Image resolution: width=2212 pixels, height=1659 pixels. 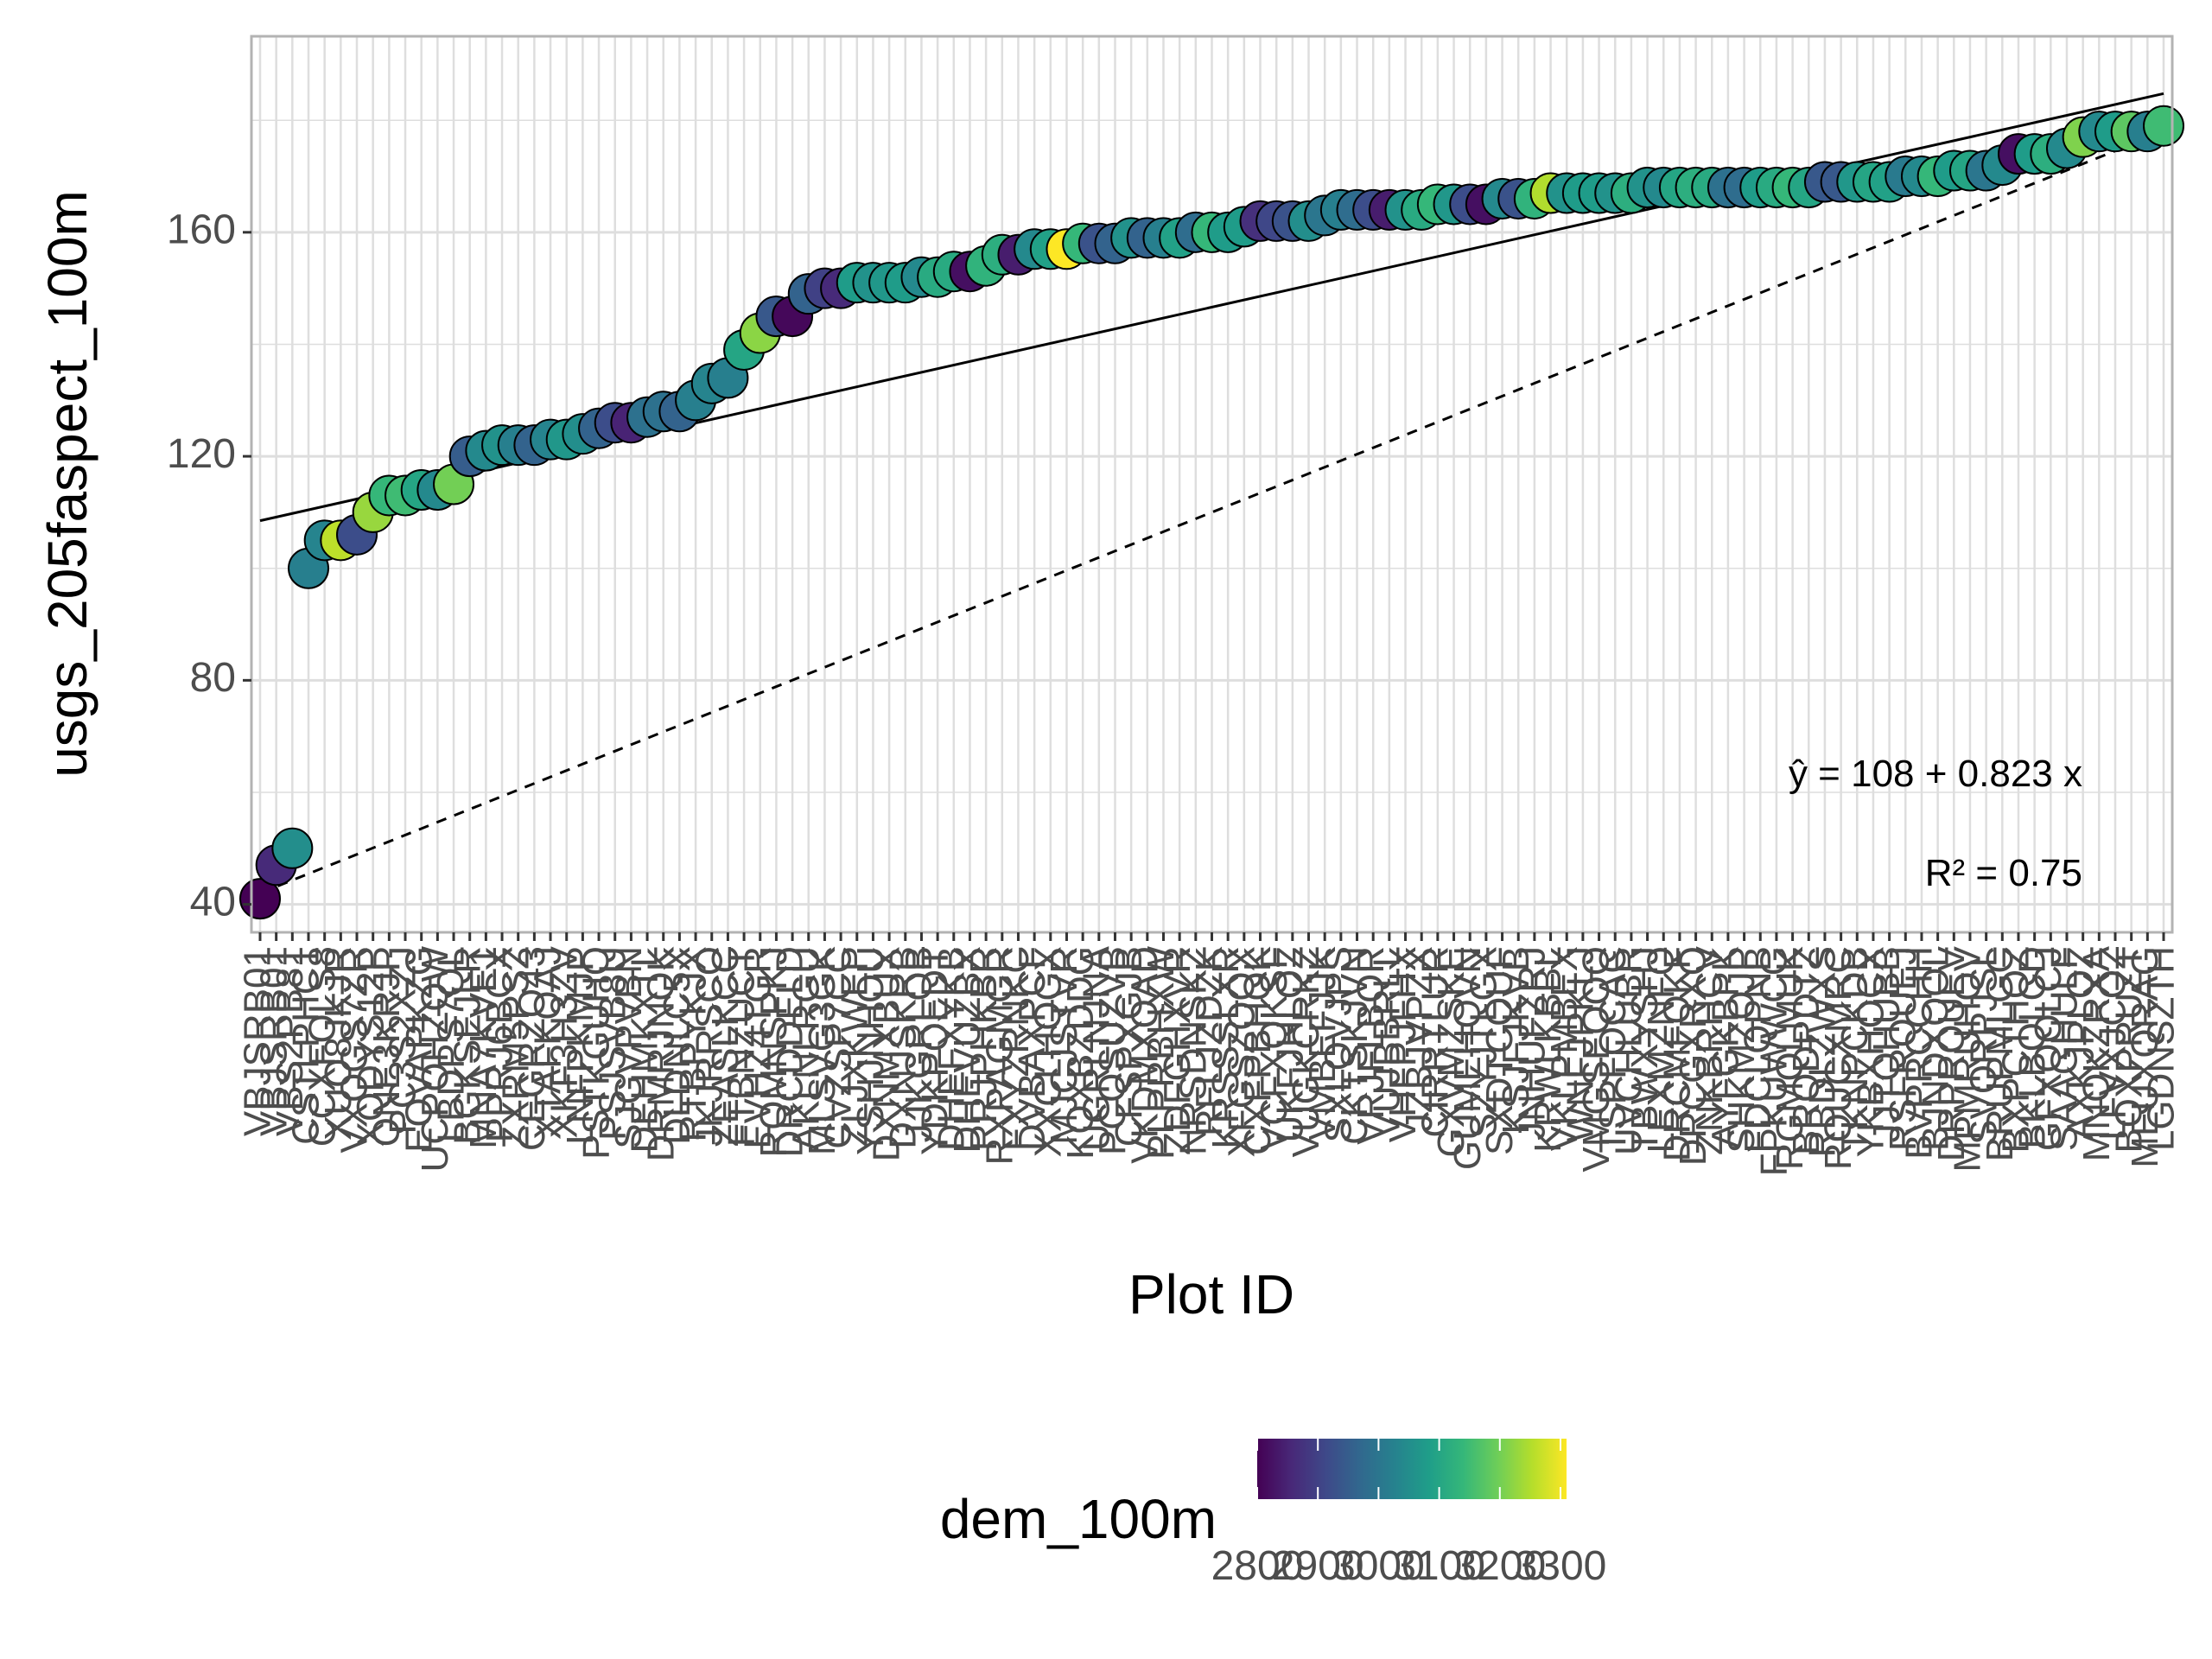 I want to click on data-point, so click(x=2163, y=126).